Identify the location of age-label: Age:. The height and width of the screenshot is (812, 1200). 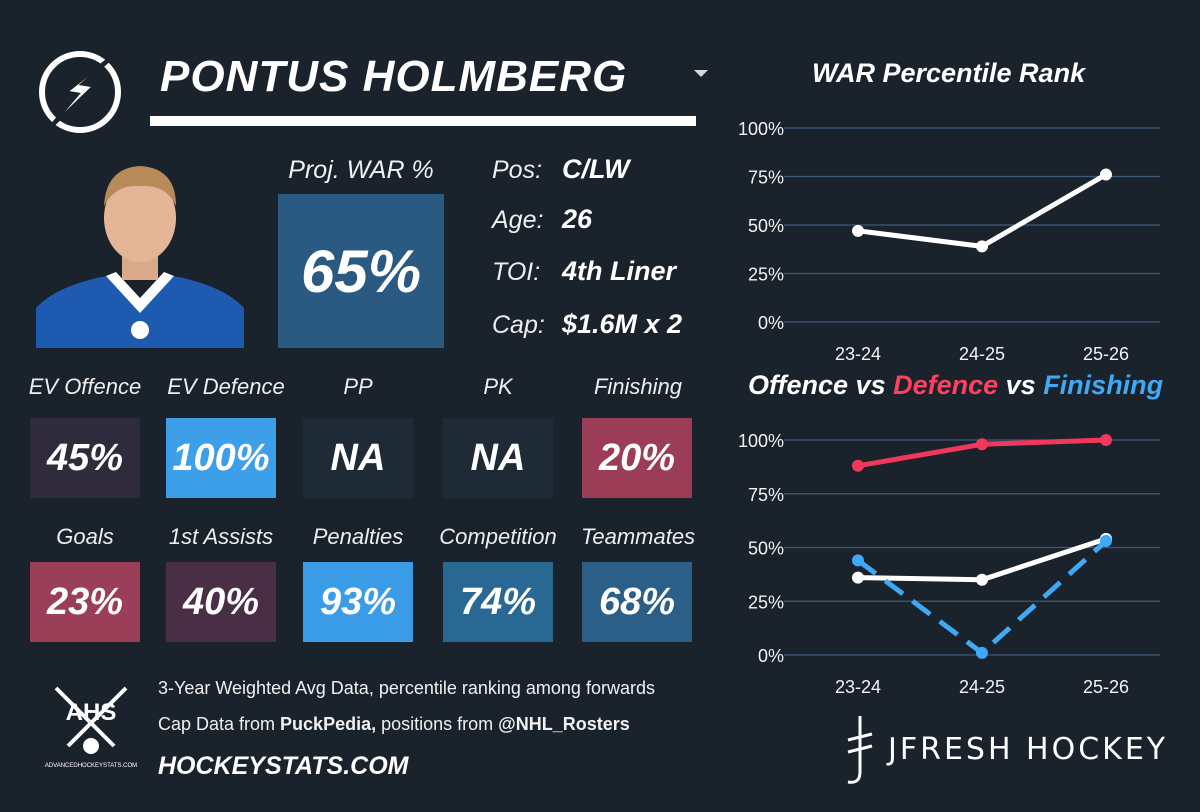
(518, 220).